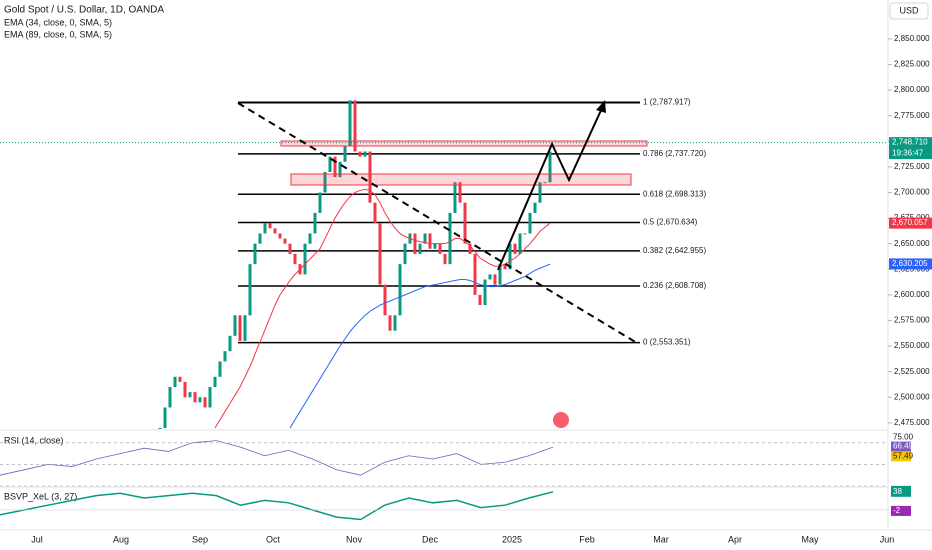 The height and width of the screenshot is (550, 932). I want to click on x-tick-label: Apr, so click(735, 539).